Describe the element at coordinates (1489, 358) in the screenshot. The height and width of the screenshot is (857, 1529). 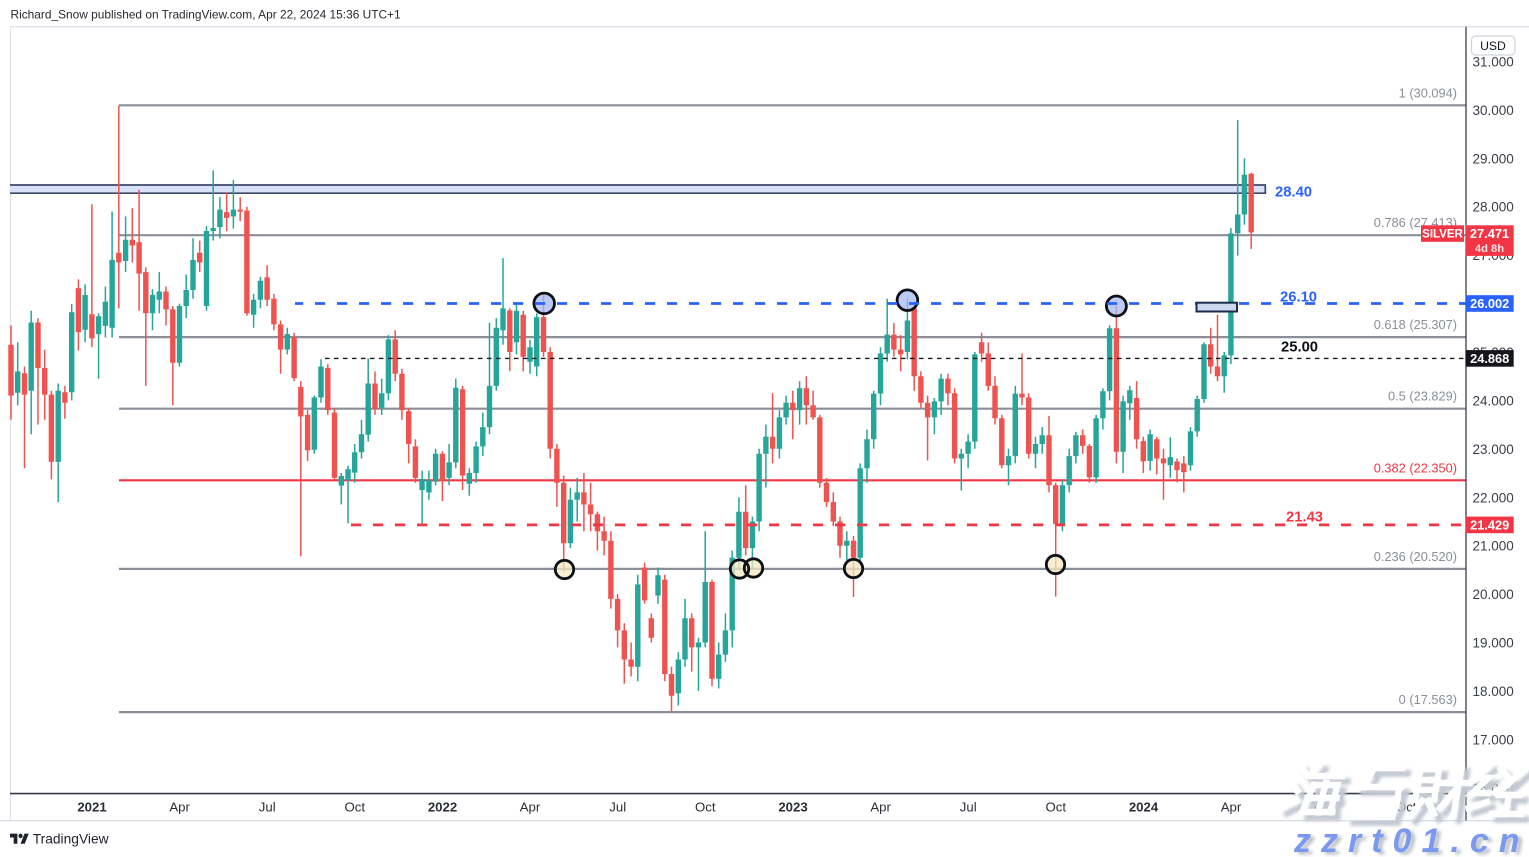
I see `svg-text: 24.868` at that location.